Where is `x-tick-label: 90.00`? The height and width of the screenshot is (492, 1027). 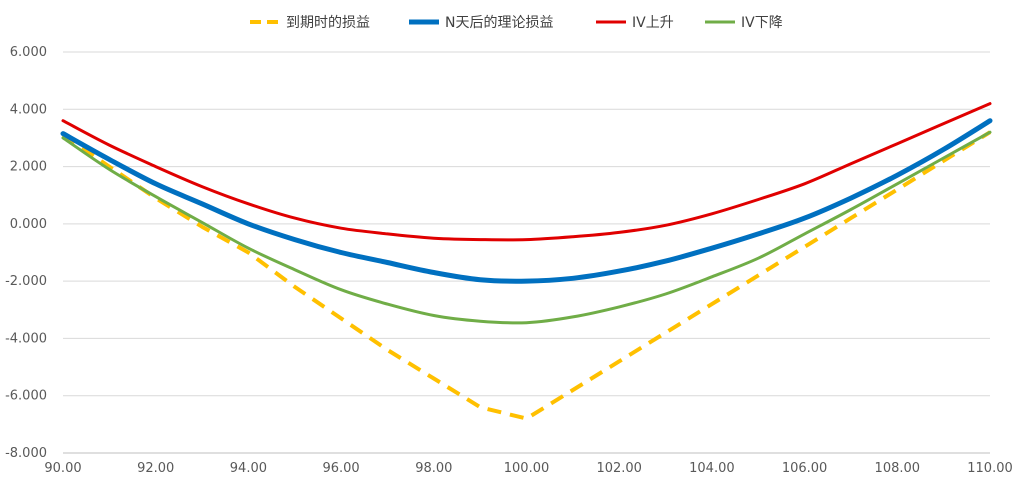
x-tick-label: 90.00 is located at coordinates (62, 468).